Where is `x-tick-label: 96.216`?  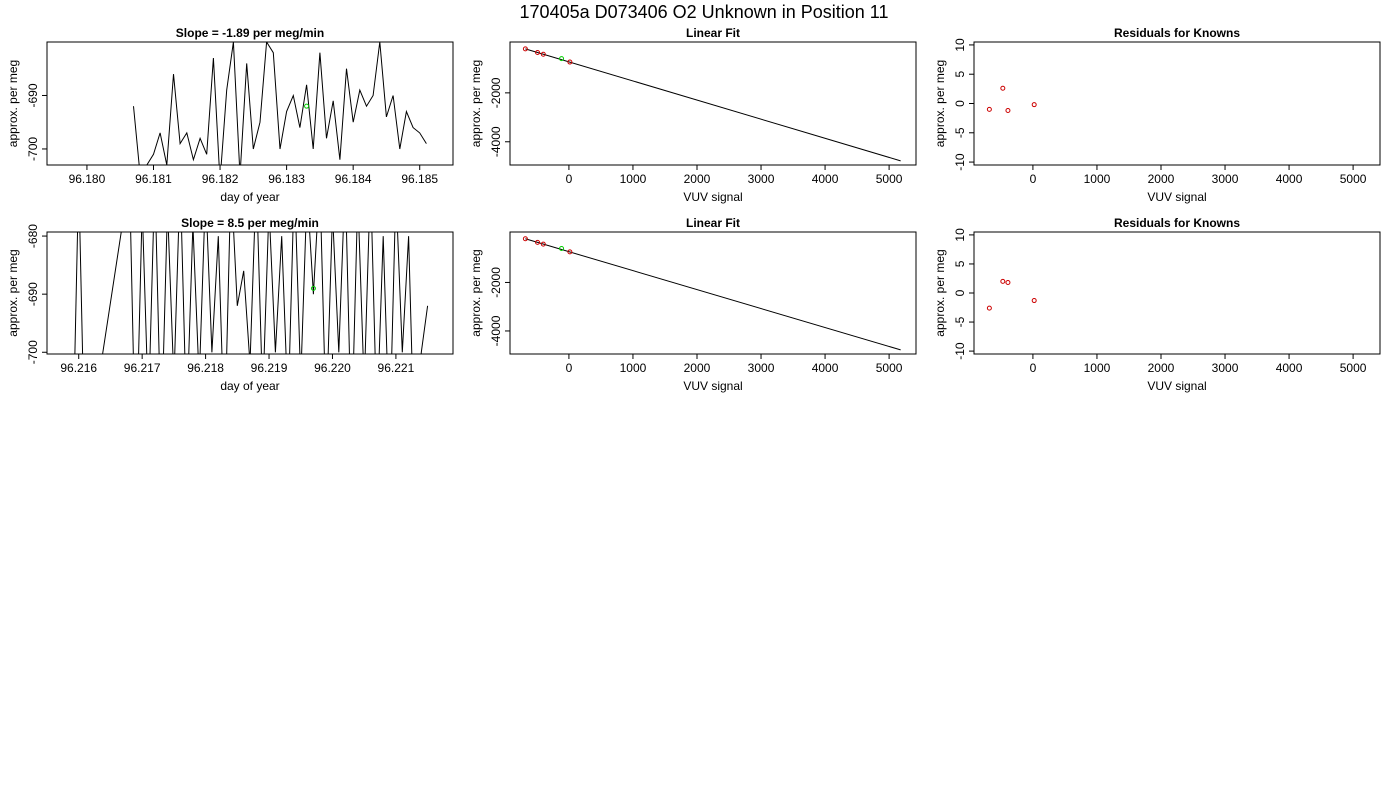
x-tick-label: 96.216 is located at coordinates (78, 368).